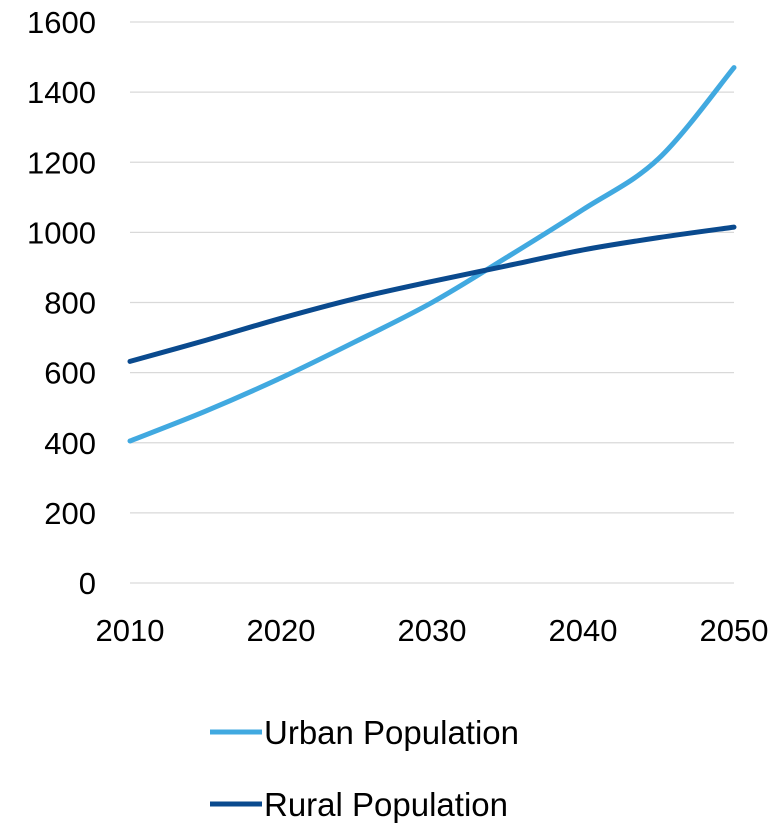  What do you see at coordinates (583, 630) in the screenshot?
I see `x-tick-label: 2040` at bounding box center [583, 630].